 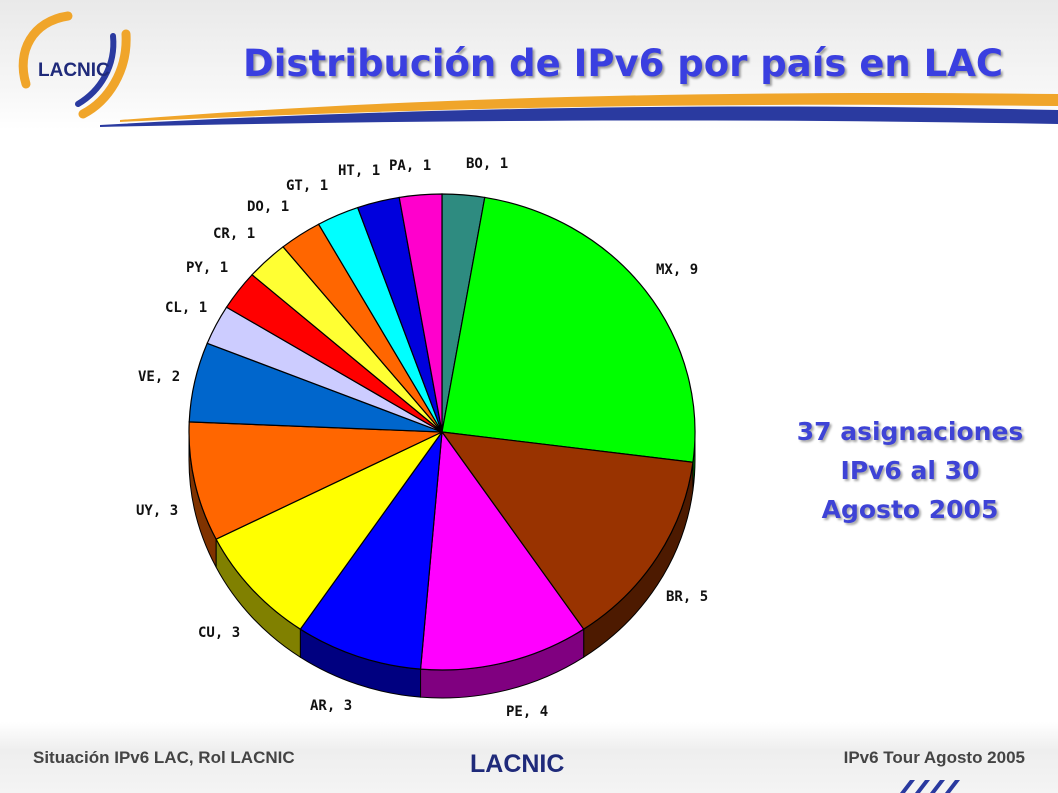 I want to click on pie-label-ve: VE, 2, so click(x=159, y=377).